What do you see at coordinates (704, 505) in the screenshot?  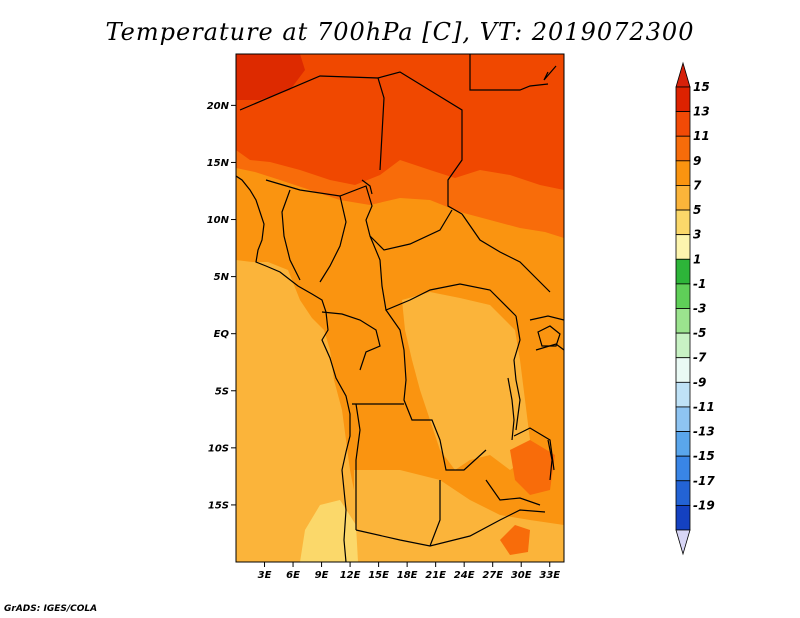 I see `colorbar-label: -19` at bounding box center [704, 505].